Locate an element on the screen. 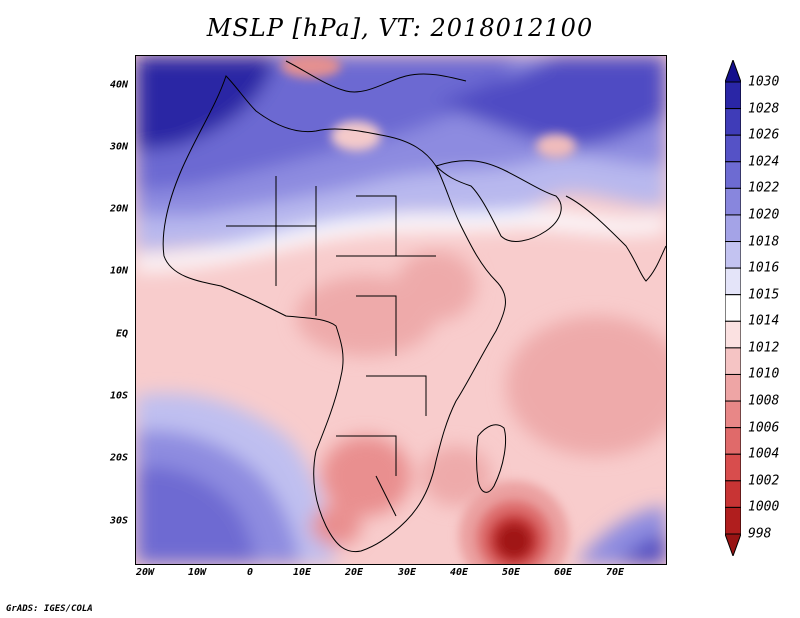 The height and width of the screenshot is (618, 800). lon-label-70e: 70E is located at coordinates (615, 572).